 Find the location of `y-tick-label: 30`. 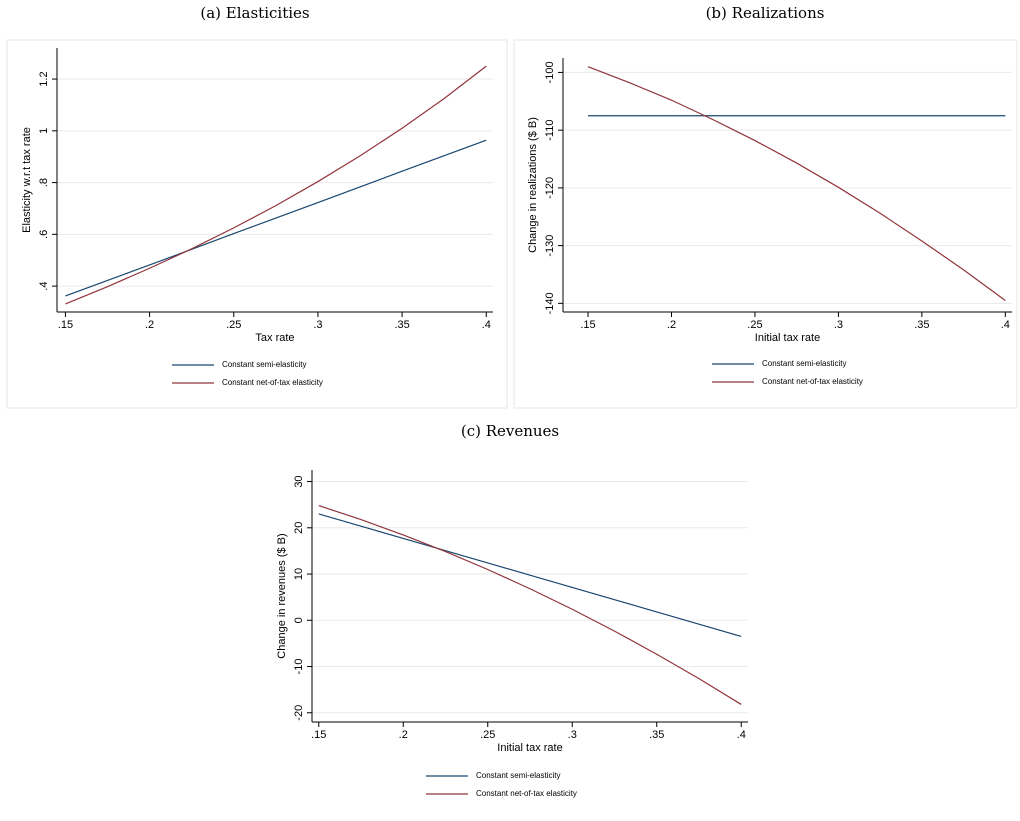

y-tick-label: 30 is located at coordinates (299, 481).